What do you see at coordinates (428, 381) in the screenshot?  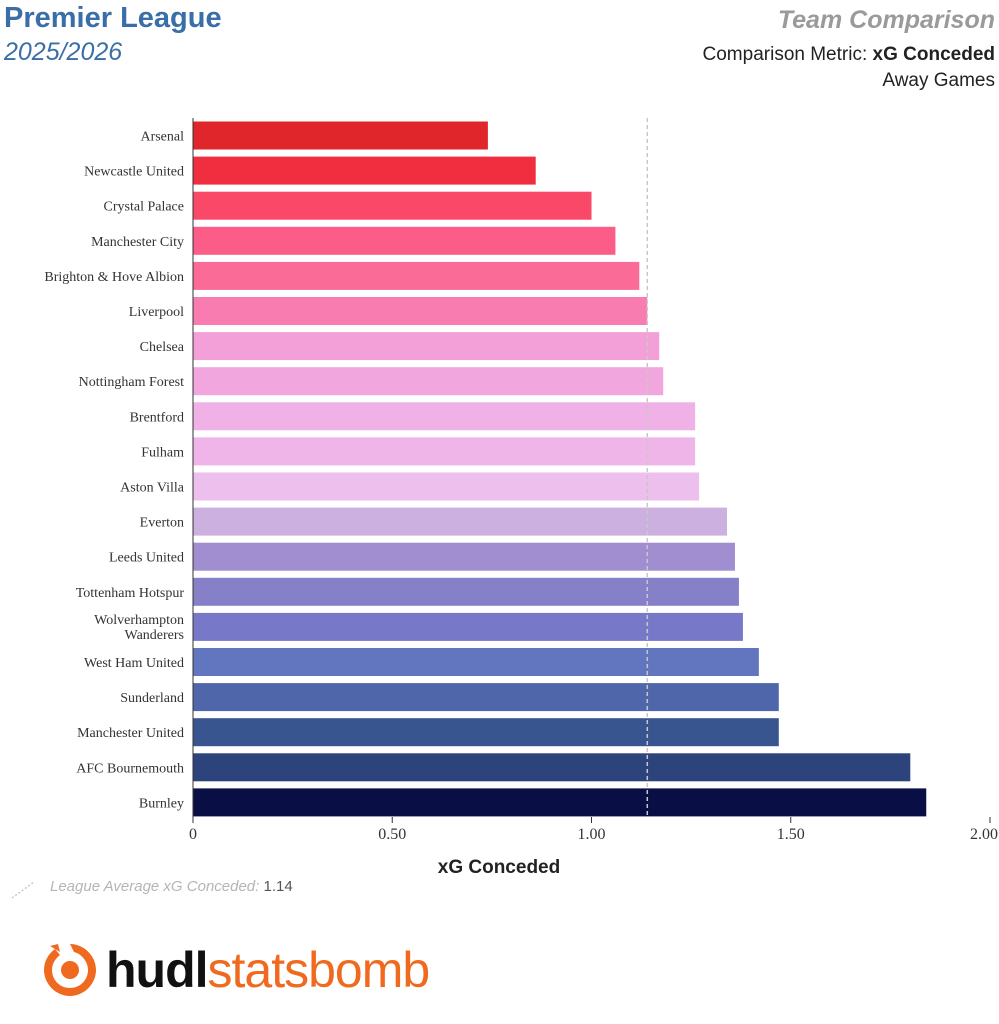 I see `bar-nottingham-forest` at bounding box center [428, 381].